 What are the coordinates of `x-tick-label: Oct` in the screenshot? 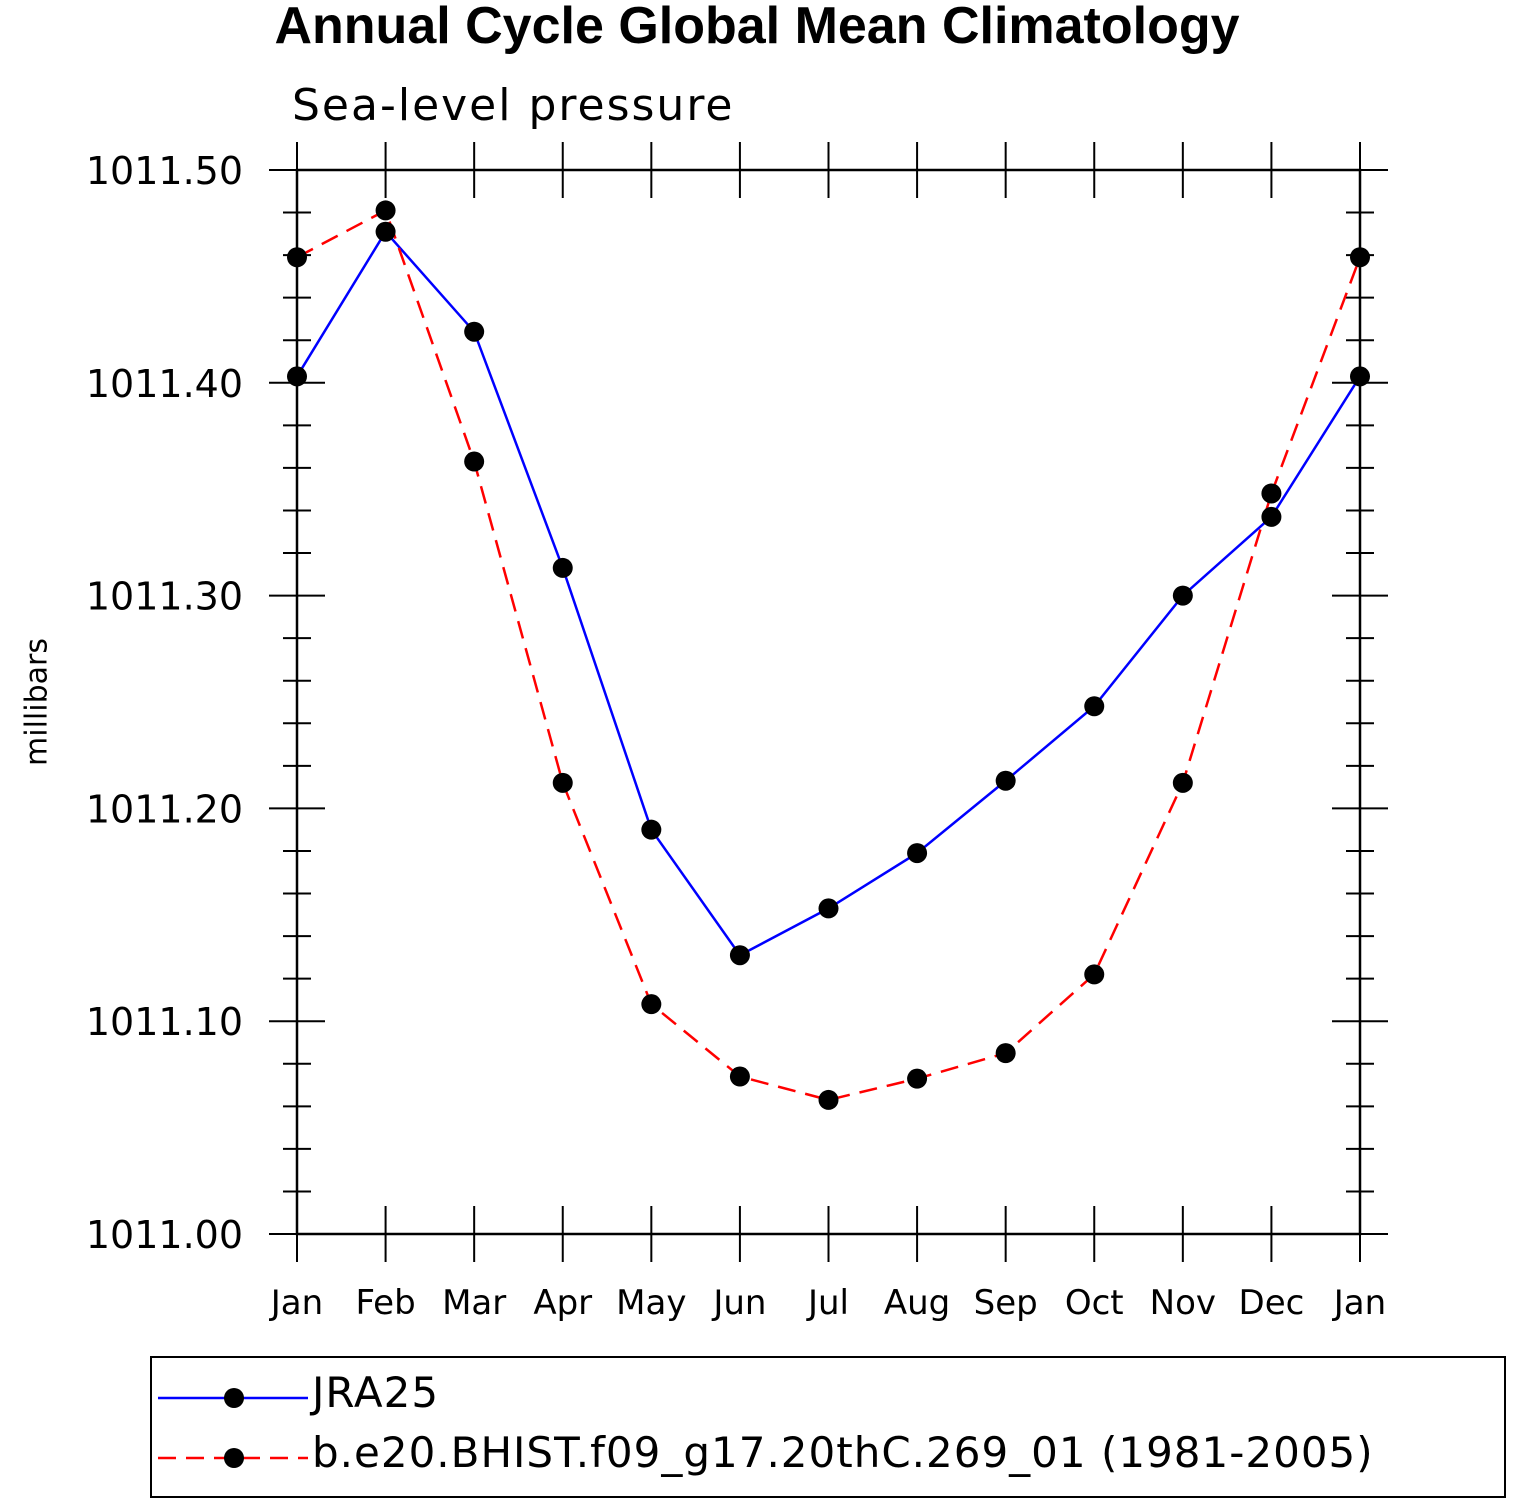 It's located at (1094, 1303).